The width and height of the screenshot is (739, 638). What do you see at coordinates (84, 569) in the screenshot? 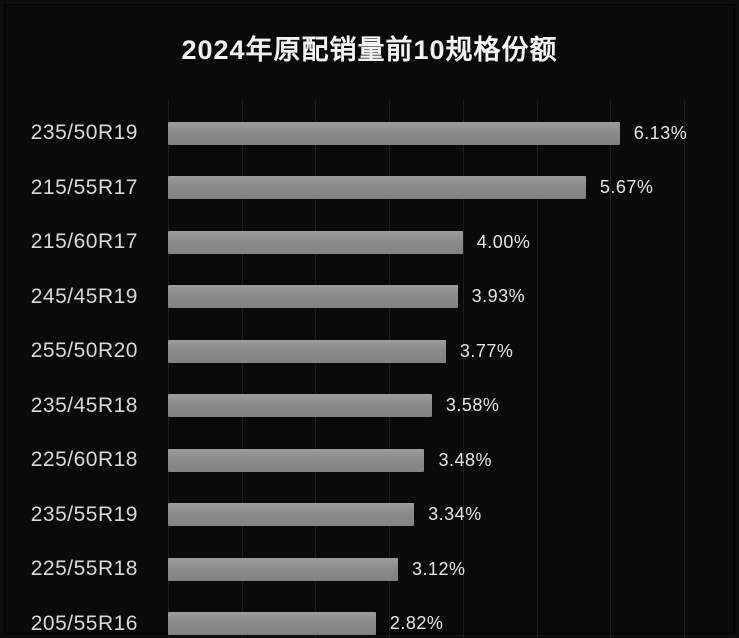
I see `category-label: 225/55R18` at bounding box center [84, 569].